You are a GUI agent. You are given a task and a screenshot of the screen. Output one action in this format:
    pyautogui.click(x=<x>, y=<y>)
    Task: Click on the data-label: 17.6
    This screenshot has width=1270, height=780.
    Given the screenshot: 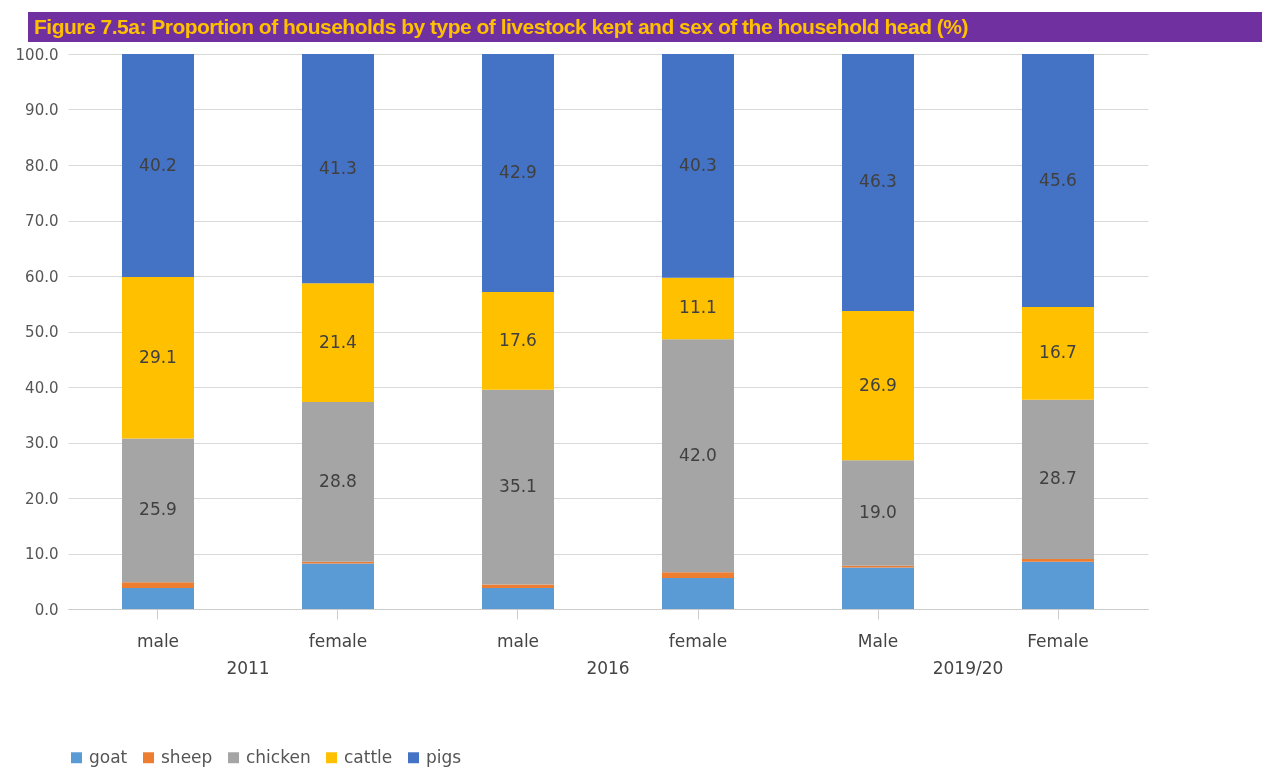 What is the action you would take?
    pyautogui.click(x=518, y=339)
    